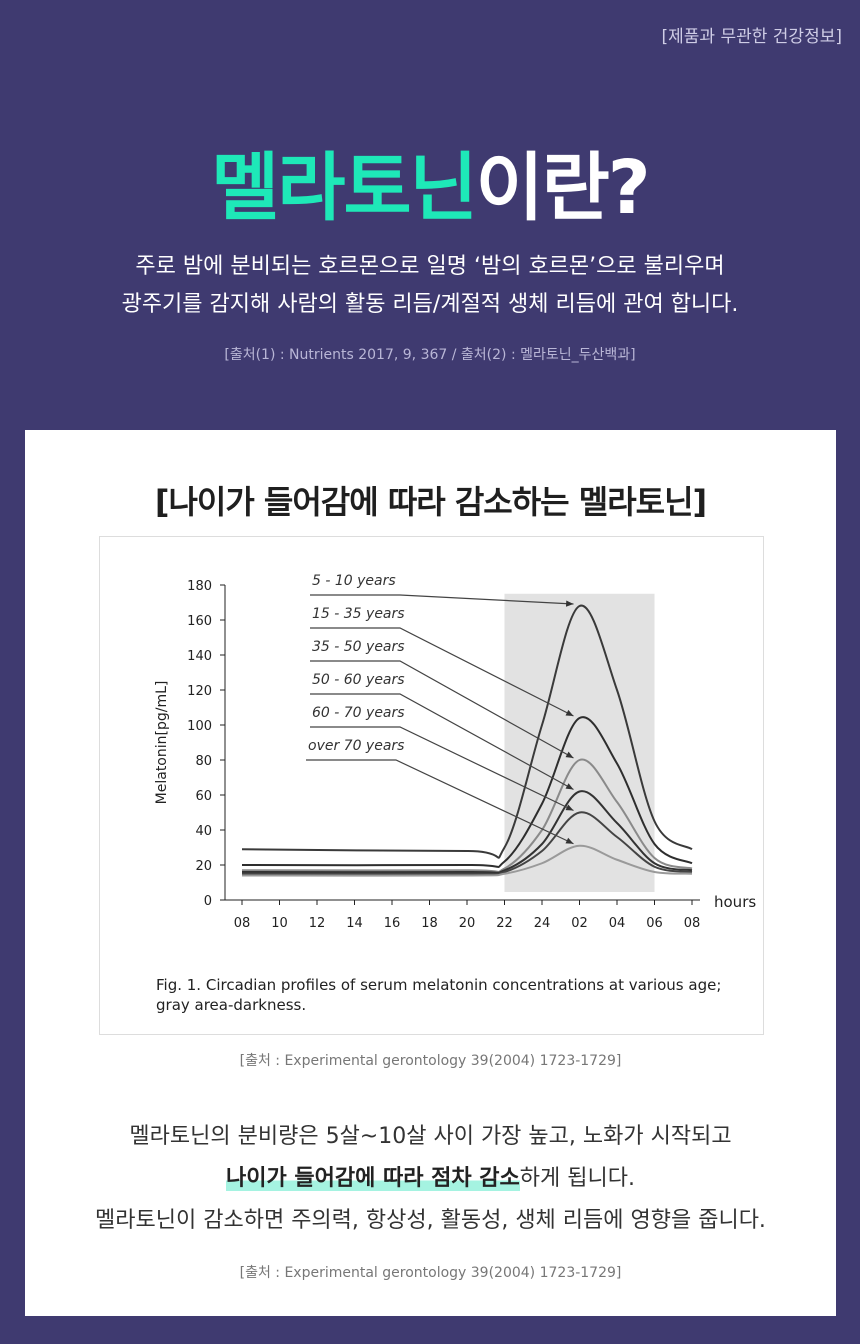 This screenshot has width=860, height=1344. I want to click on y-tick-label: 100, so click(199, 726).